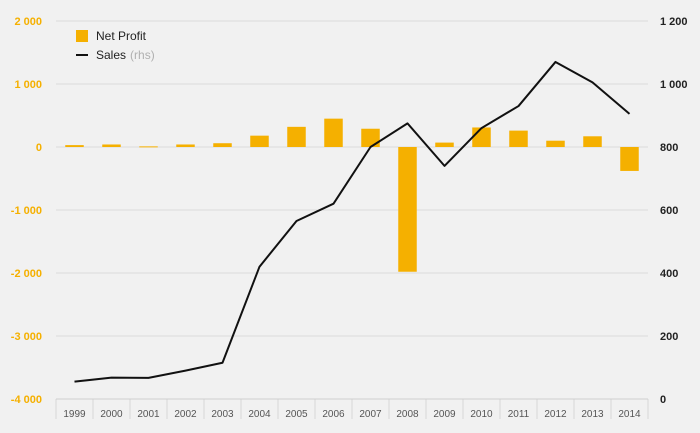 The image size is (700, 433). What do you see at coordinates (663, 400) in the screenshot?
I see `right-tick-label: 0` at bounding box center [663, 400].